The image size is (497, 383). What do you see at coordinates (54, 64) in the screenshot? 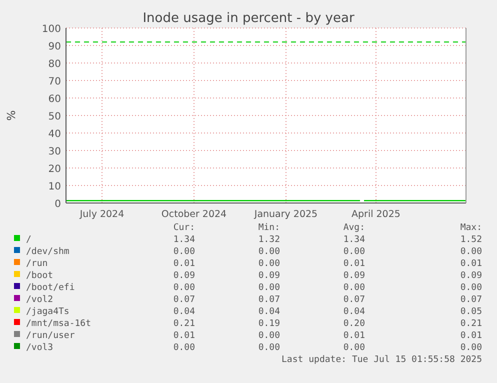
I see `y-tick-label: 80` at bounding box center [54, 64].